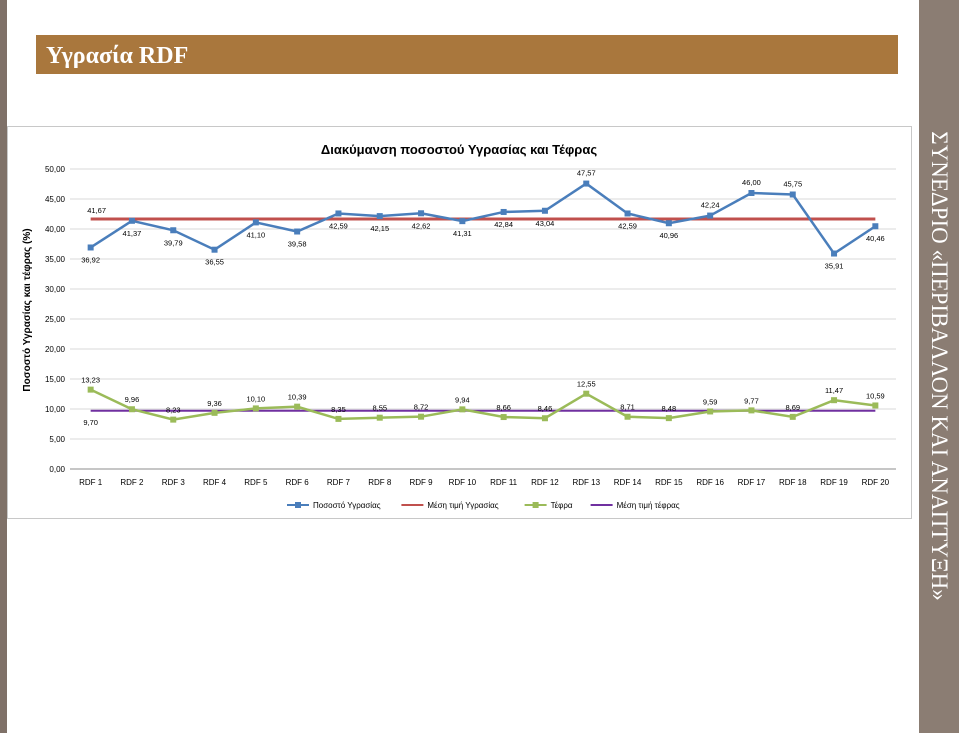 The height and width of the screenshot is (733, 959). Describe the element at coordinates (132, 482) in the screenshot. I see `x-tick-label: RDF 2` at that location.